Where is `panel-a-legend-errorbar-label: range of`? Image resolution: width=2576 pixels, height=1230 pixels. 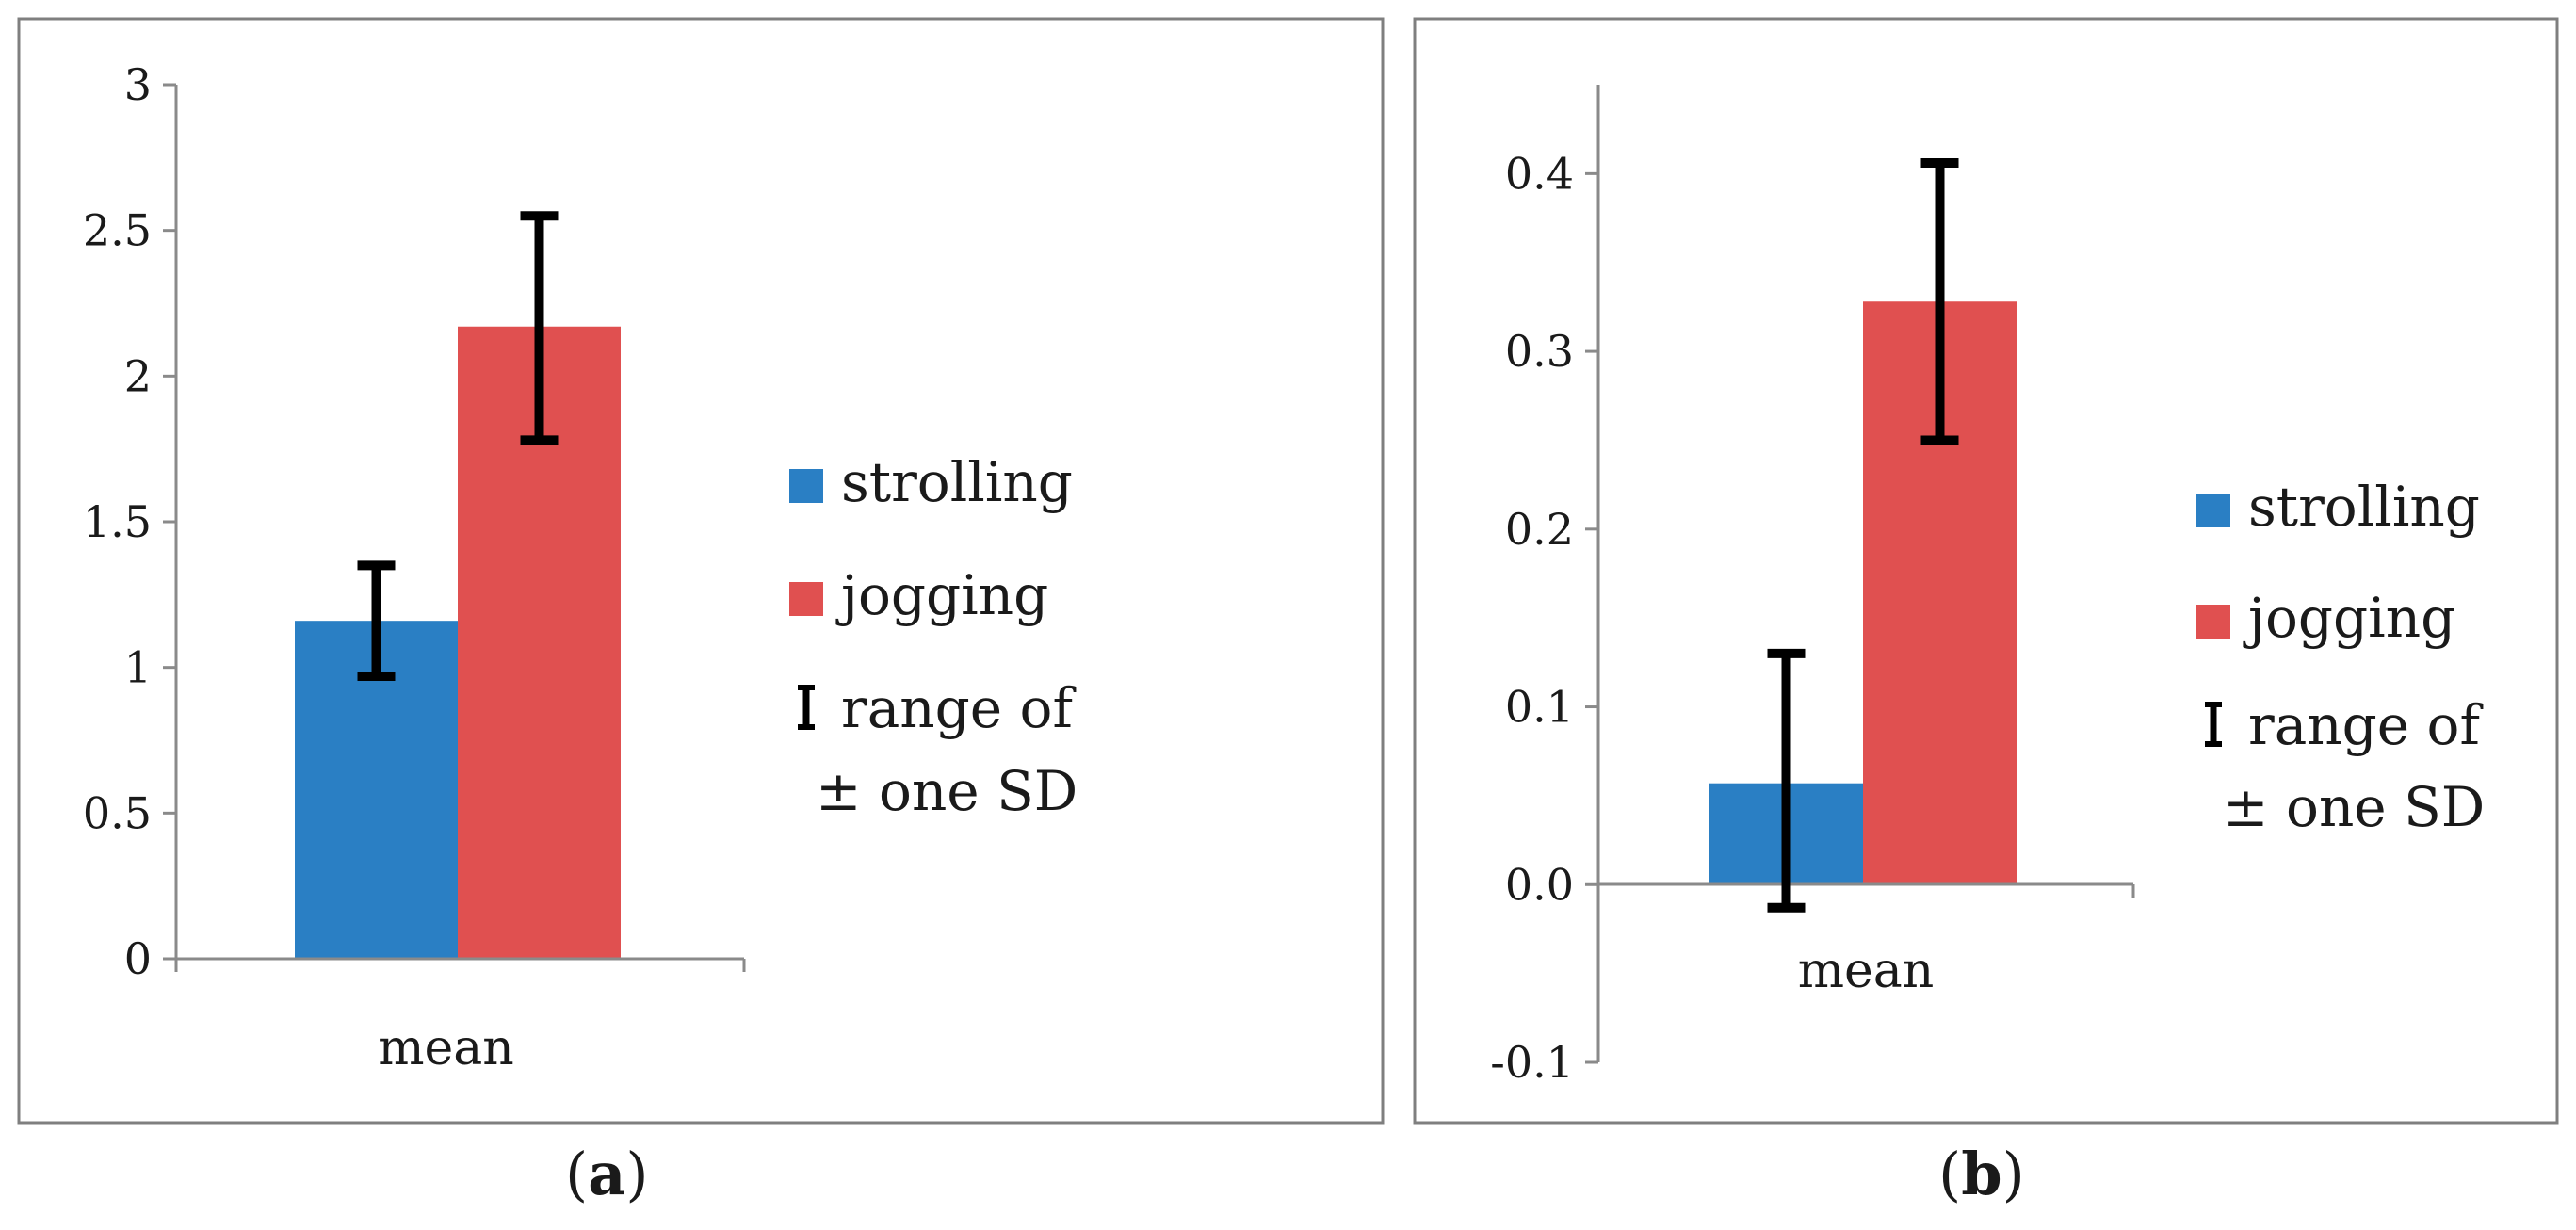 panel-a-legend-errorbar-label: range of is located at coordinates (958, 708).